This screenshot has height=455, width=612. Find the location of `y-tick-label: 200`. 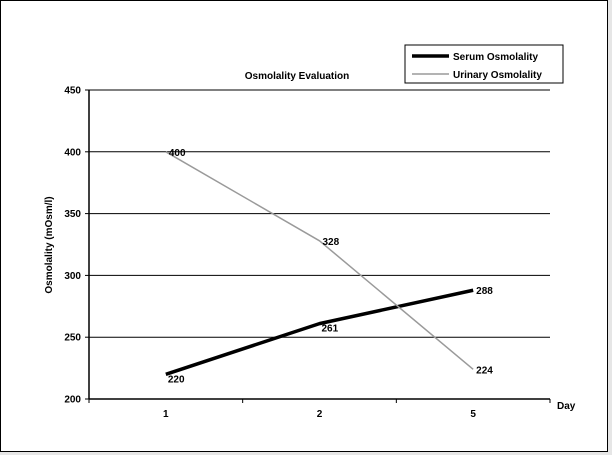

y-tick-label: 200 is located at coordinates (72, 400).